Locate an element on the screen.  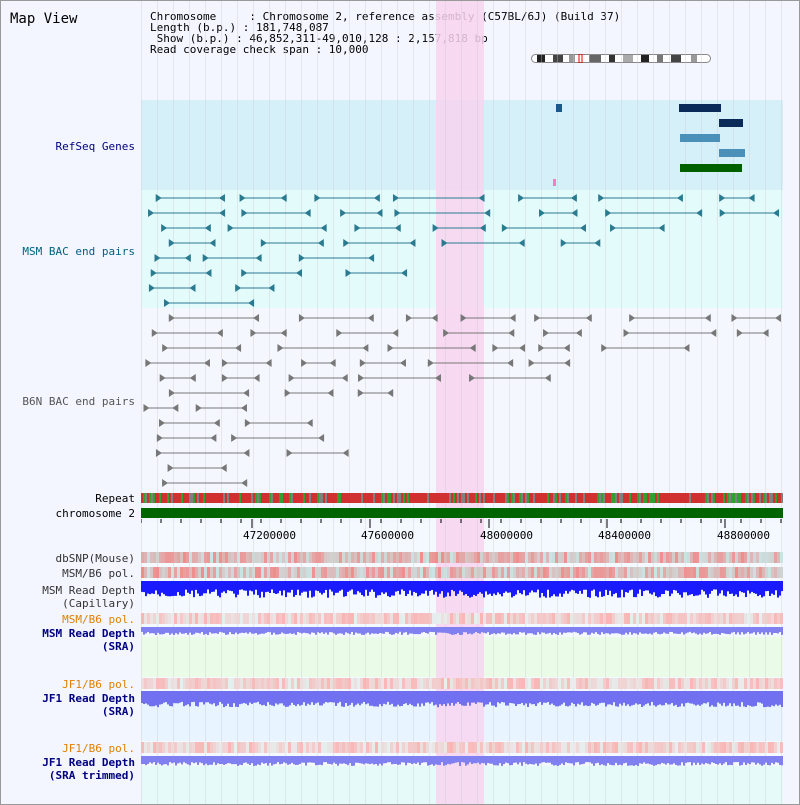
map-view-title: Map View is located at coordinates (44, 19).